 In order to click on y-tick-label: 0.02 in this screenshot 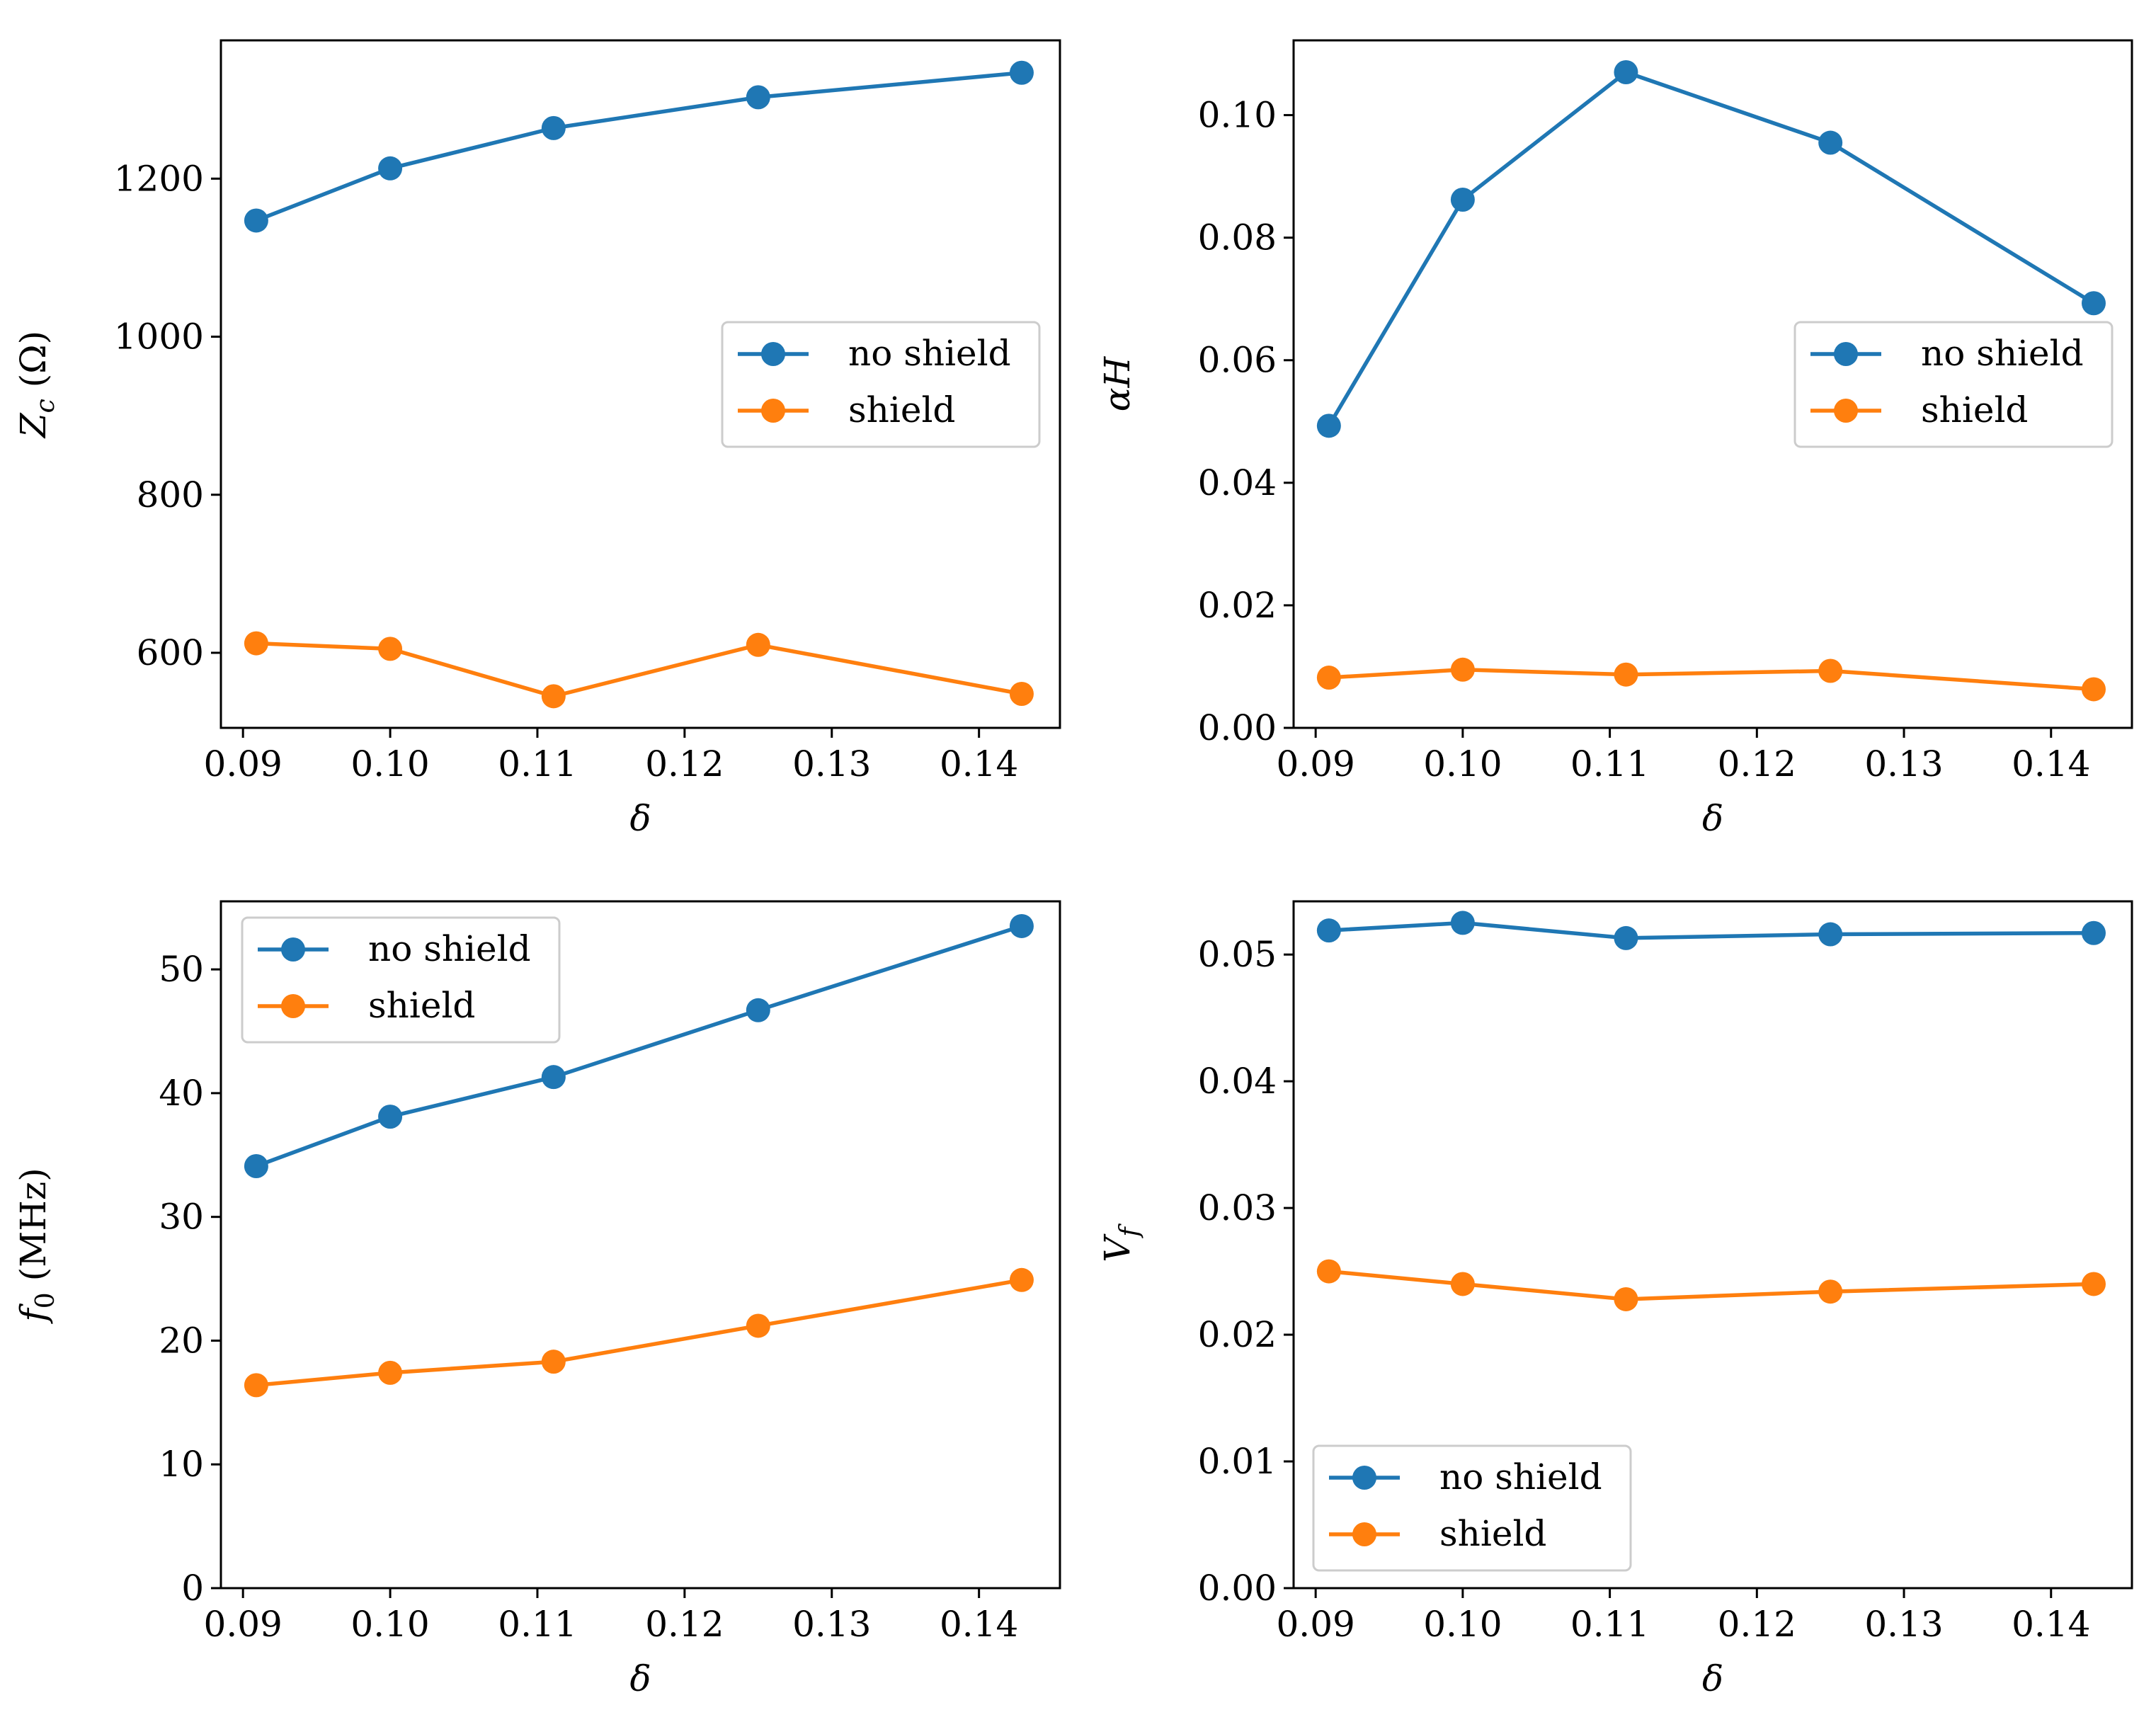, I will do `click(1238, 605)`.